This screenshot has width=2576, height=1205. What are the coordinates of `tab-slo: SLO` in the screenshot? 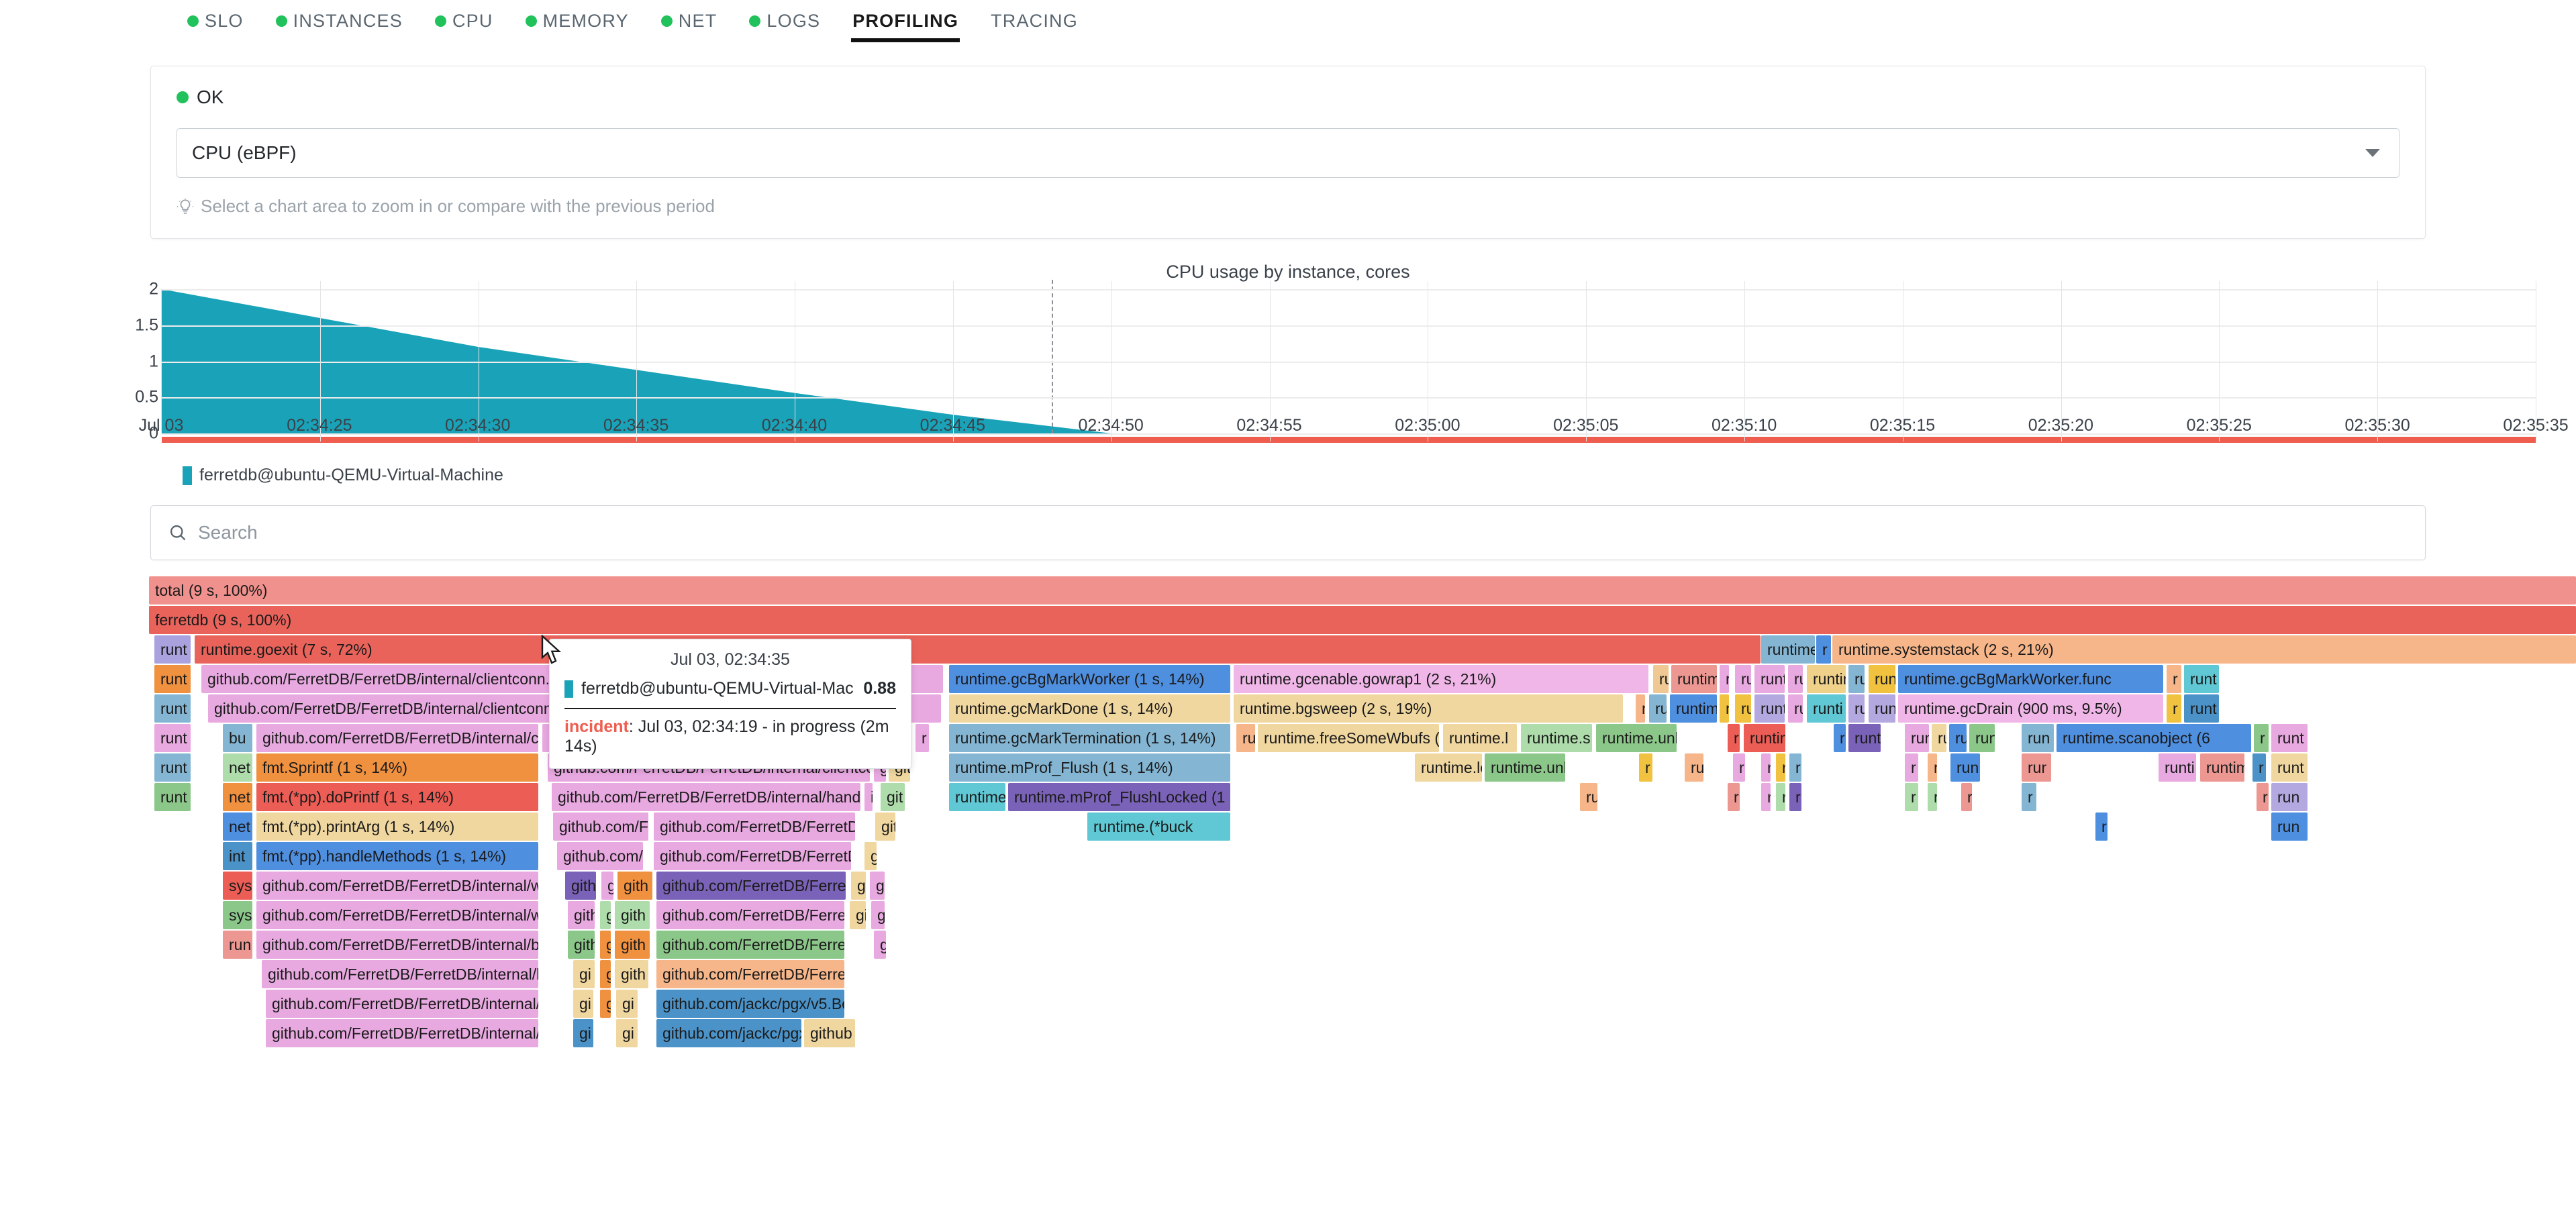 It's located at (215, 26).